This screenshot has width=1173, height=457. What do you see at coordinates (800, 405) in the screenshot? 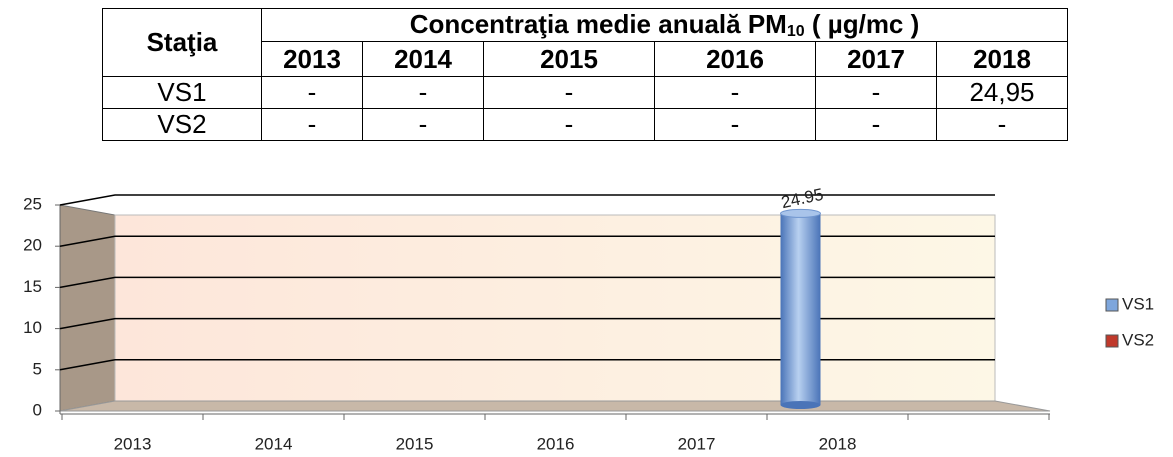
I see `bar-bottom` at bounding box center [800, 405].